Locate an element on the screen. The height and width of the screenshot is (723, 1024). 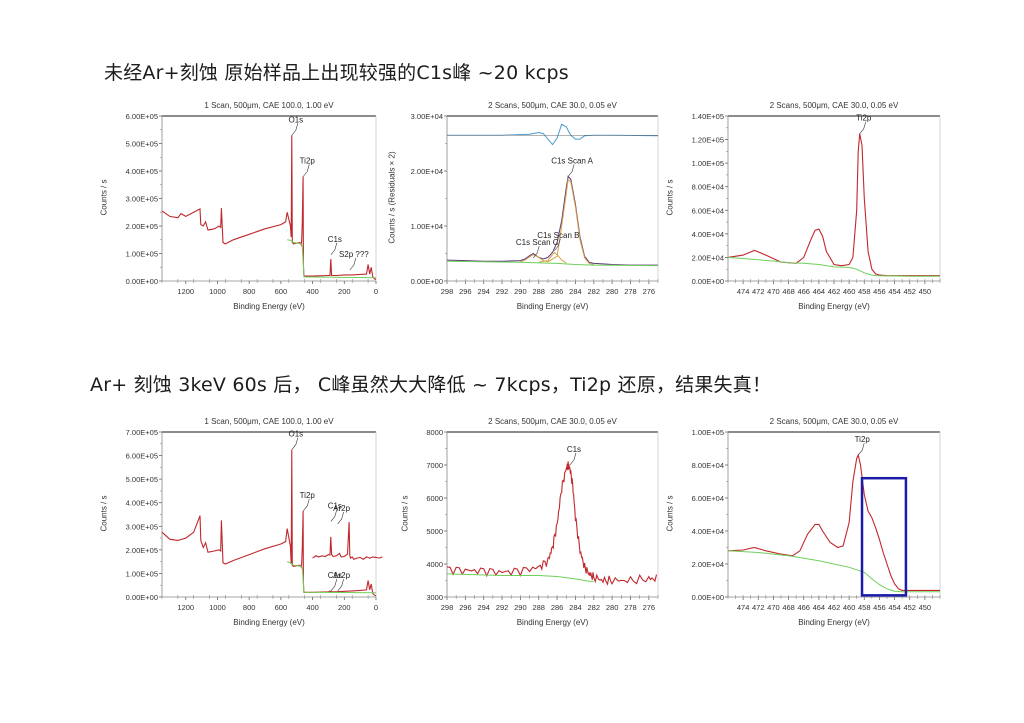
y-tick-label: 3000 is located at coordinates (434, 597).